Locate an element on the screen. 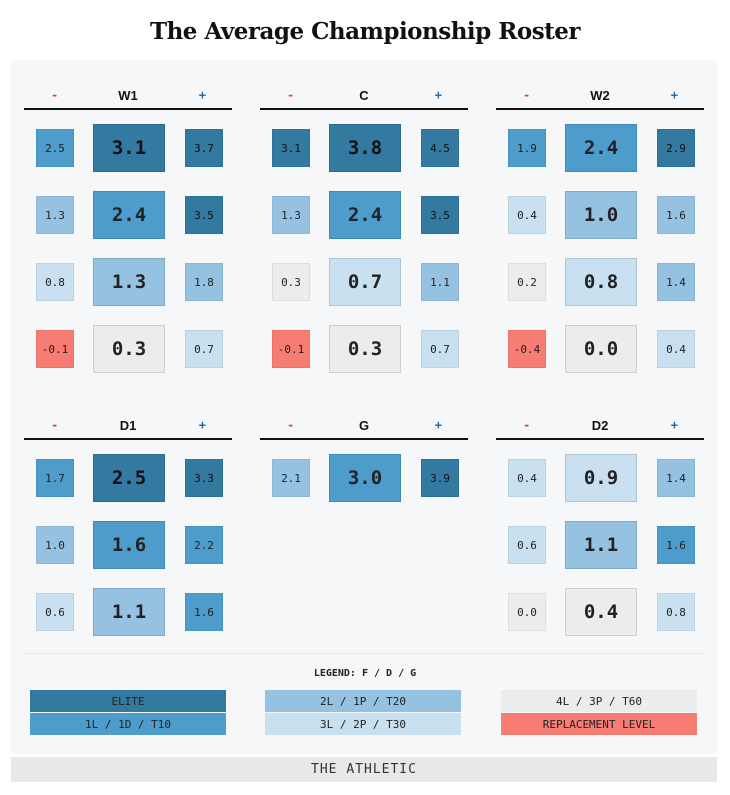  value-row: 0.8 1.3 1.8 is located at coordinates (128, 282).